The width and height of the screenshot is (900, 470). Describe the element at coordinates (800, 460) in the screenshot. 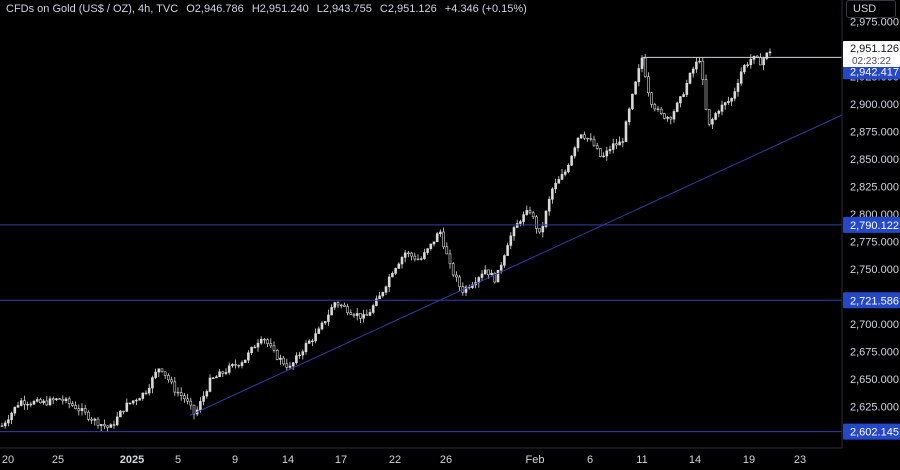

I see `x-tick-label: 23` at that location.